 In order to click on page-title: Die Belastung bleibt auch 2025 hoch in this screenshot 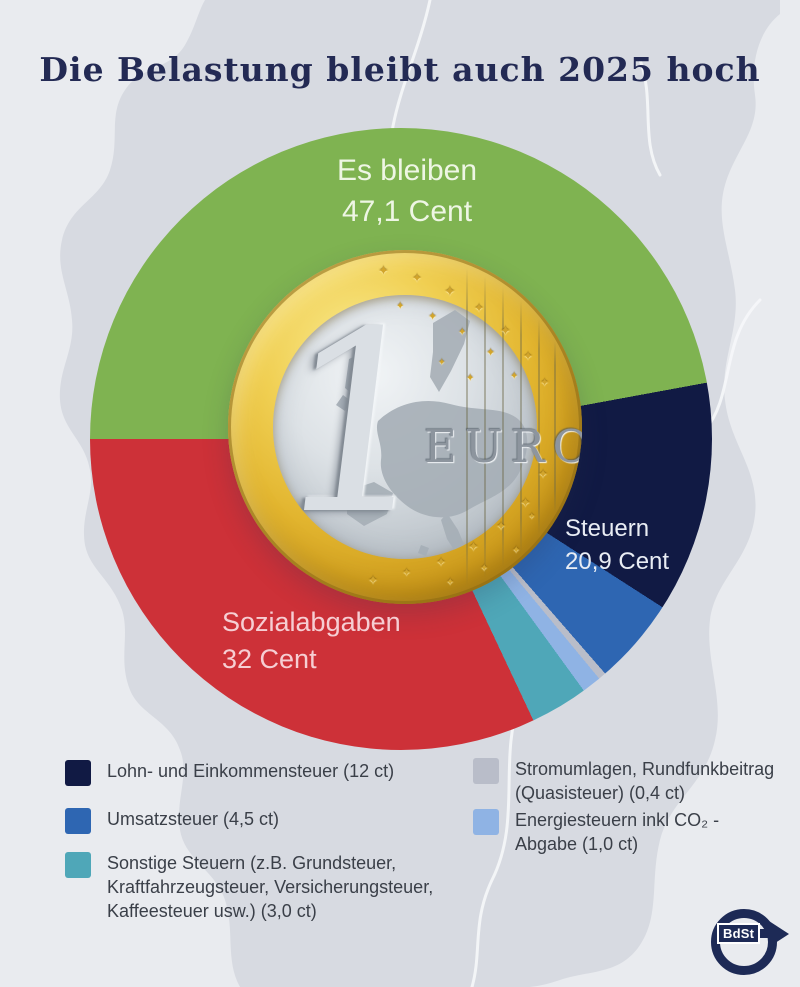, I will do `click(400, 69)`.